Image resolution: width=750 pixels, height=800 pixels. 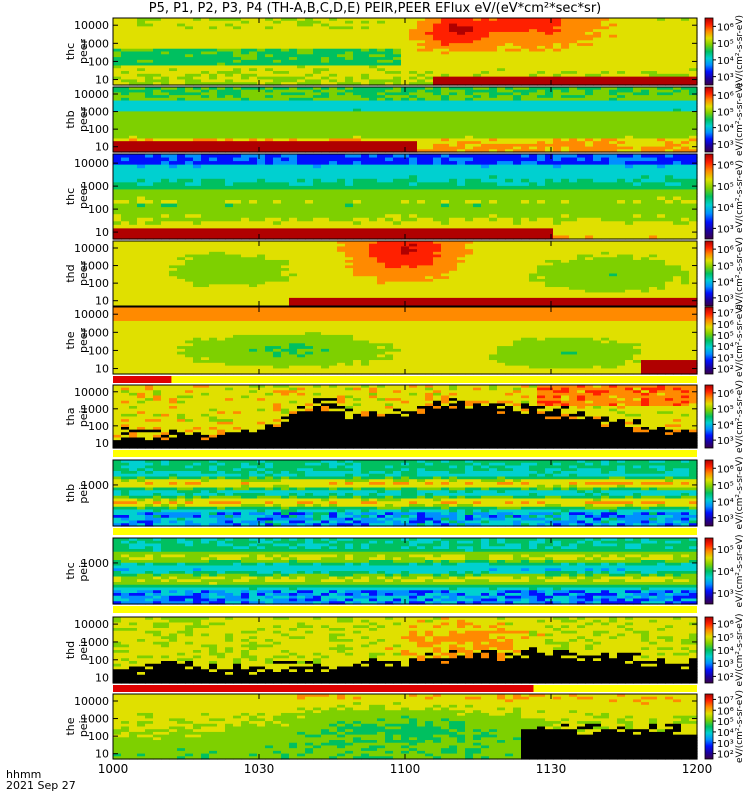 I want to click on y-tick-label: 100, so click(x=98, y=129).